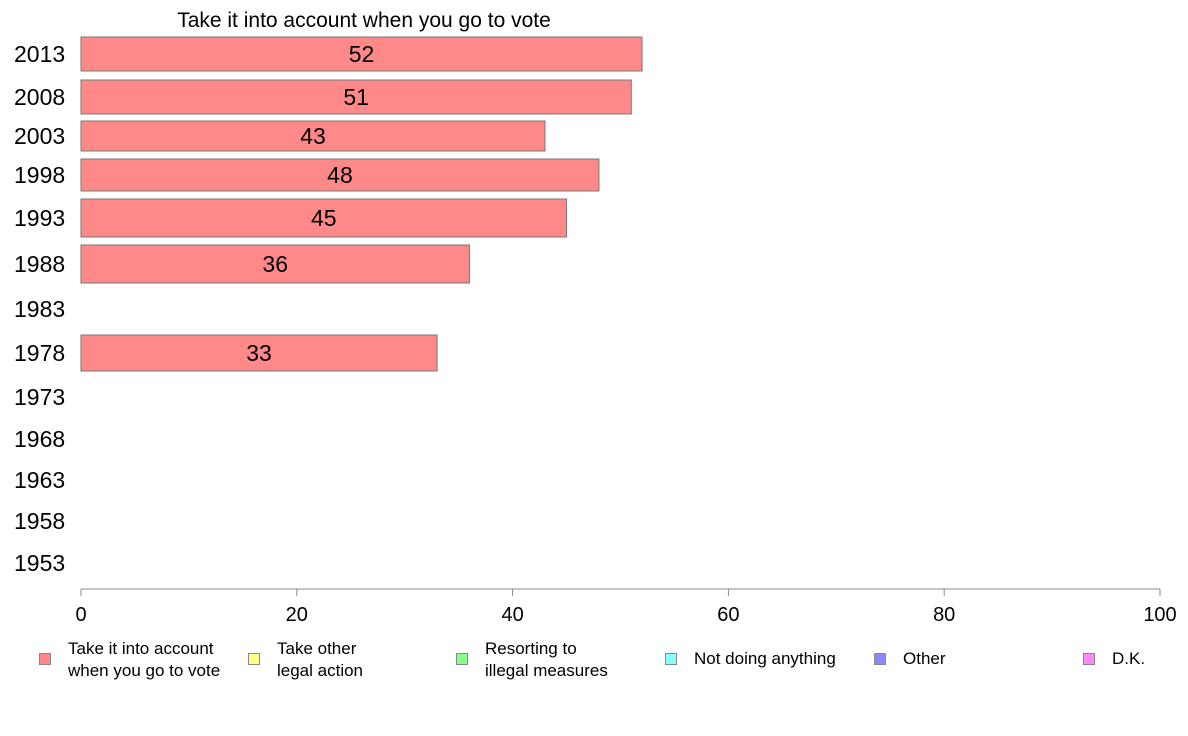 This screenshot has height=736, width=1188. What do you see at coordinates (728, 615) in the screenshot?
I see `x-tick-label: 60` at bounding box center [728, 615].